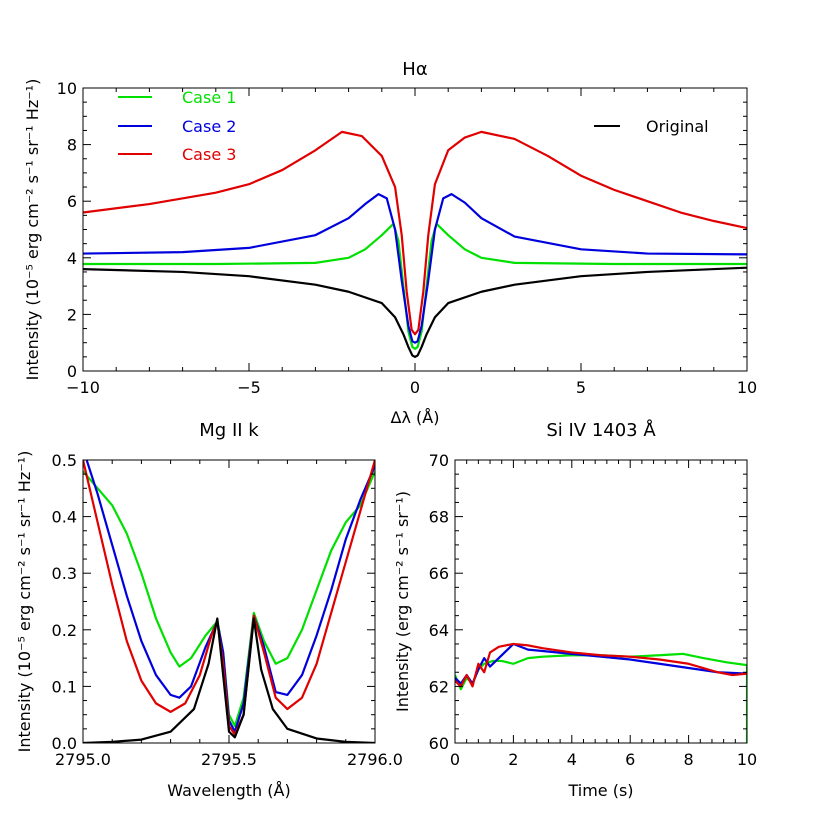  What do you see at coordinates (600, 790) in the screenshot?
I see `x-axis-label: Time (s)` at bounding box center [600, 790].